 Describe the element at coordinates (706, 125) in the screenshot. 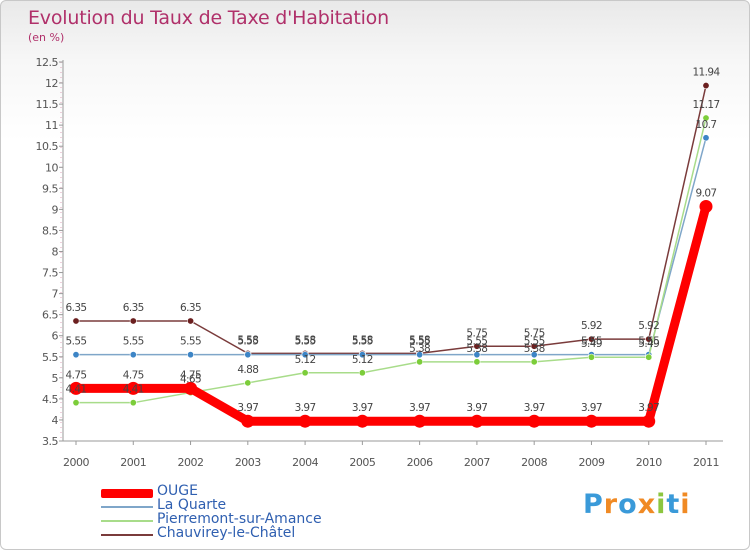

I see `data-label: 10.7` at that location.